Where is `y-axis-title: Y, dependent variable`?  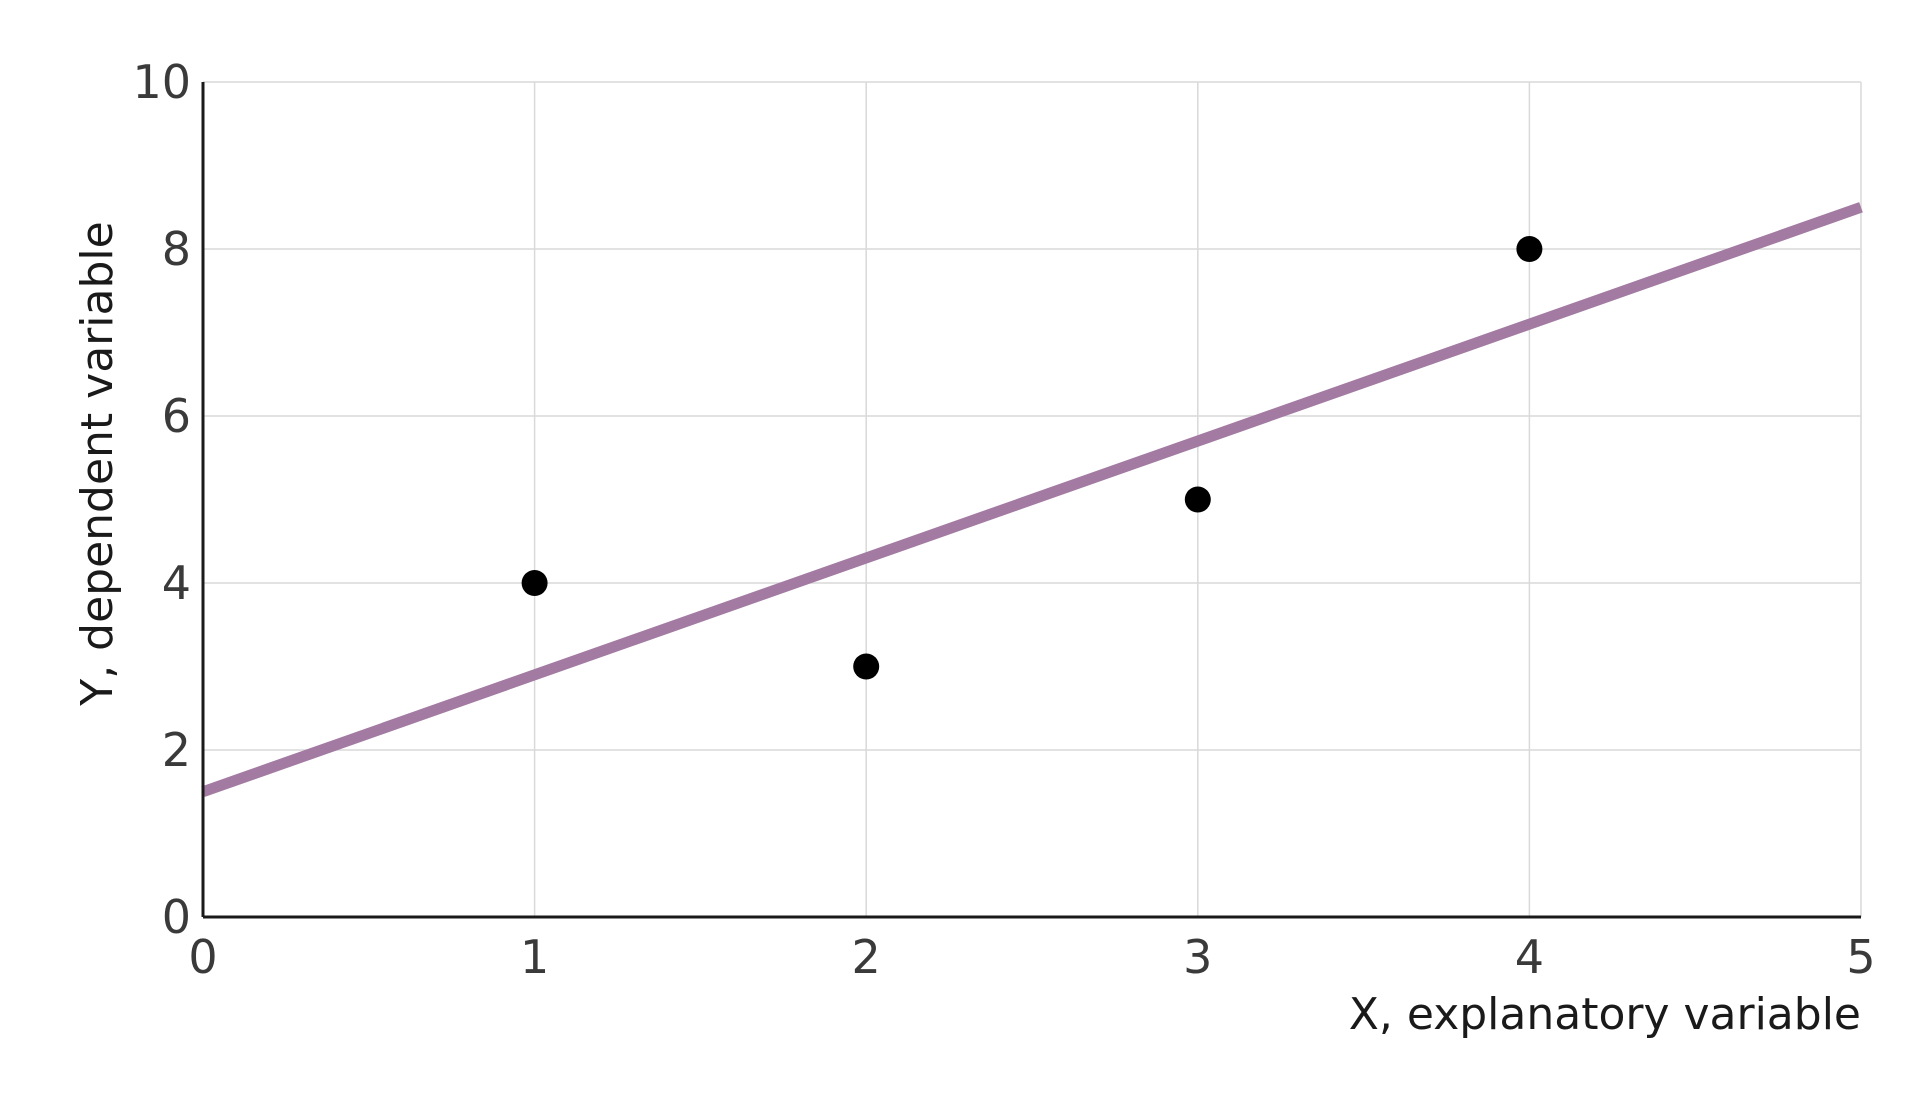 y-axis-title: Y, dependent variable is located at coordinates (97, 463).